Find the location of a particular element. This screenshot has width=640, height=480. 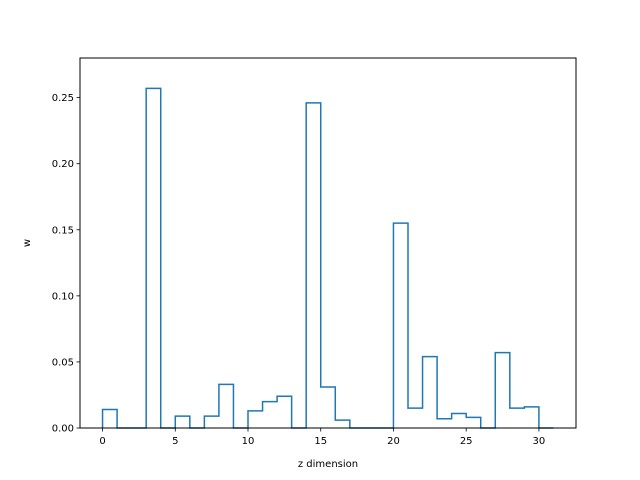

y-tick-label: 0.25 is located at coordinates (63, 98).